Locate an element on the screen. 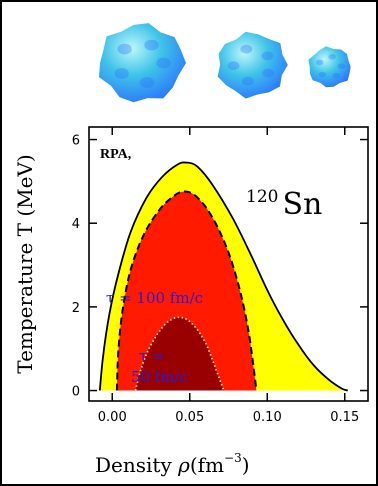 This screenshot has height=486, width=378. nuclei-illustration is located at coordinates (225, 63).